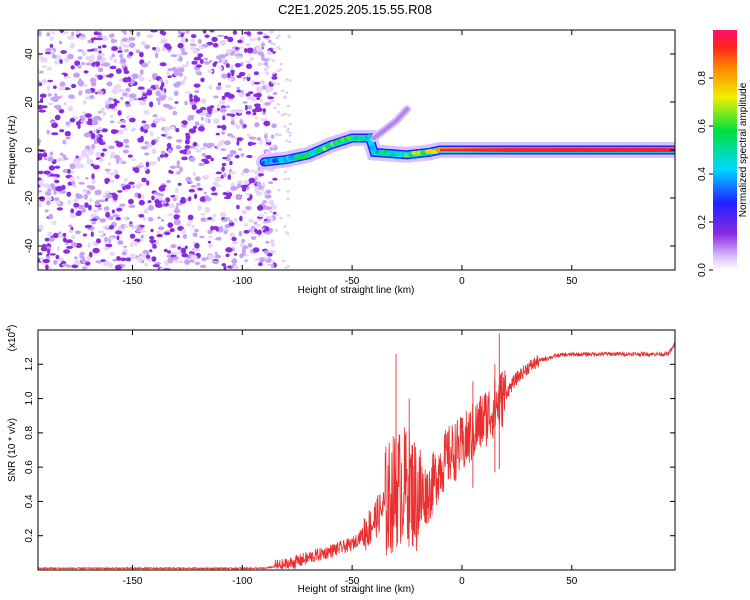  I want to click on y-tick-label: -40, so click(29, 245).